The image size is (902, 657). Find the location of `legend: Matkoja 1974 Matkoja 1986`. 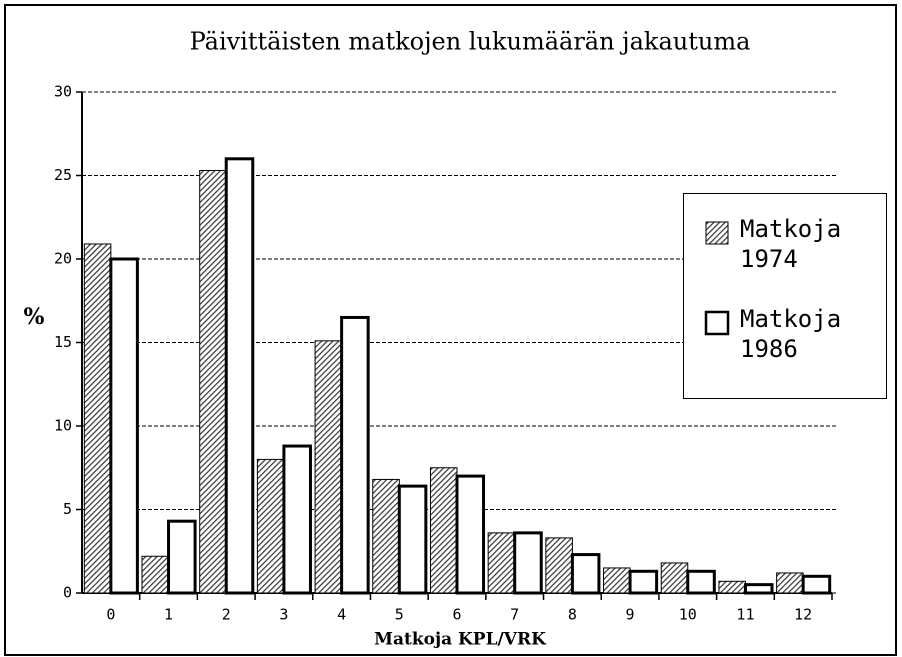

legend: Matkoja 1974 Matkoja 1986 is located at coordinates (785, 296).